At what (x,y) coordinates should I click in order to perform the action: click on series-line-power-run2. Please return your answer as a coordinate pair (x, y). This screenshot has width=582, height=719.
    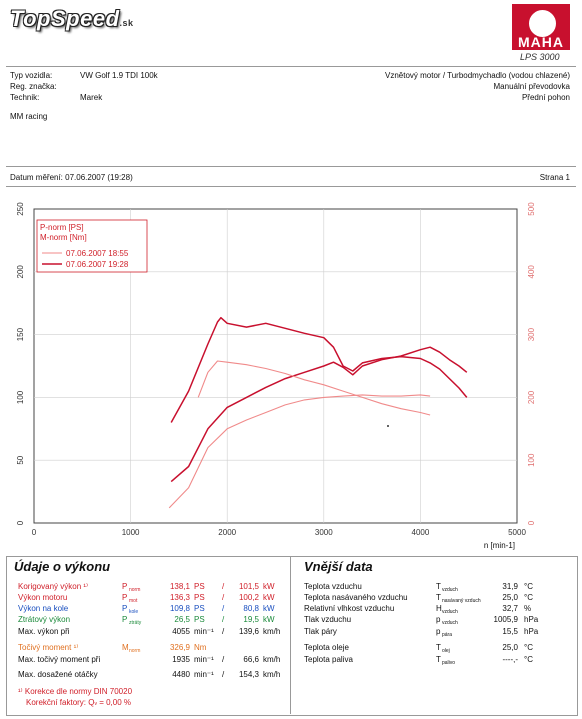
    Looking at the image, I should click on (319, 414).